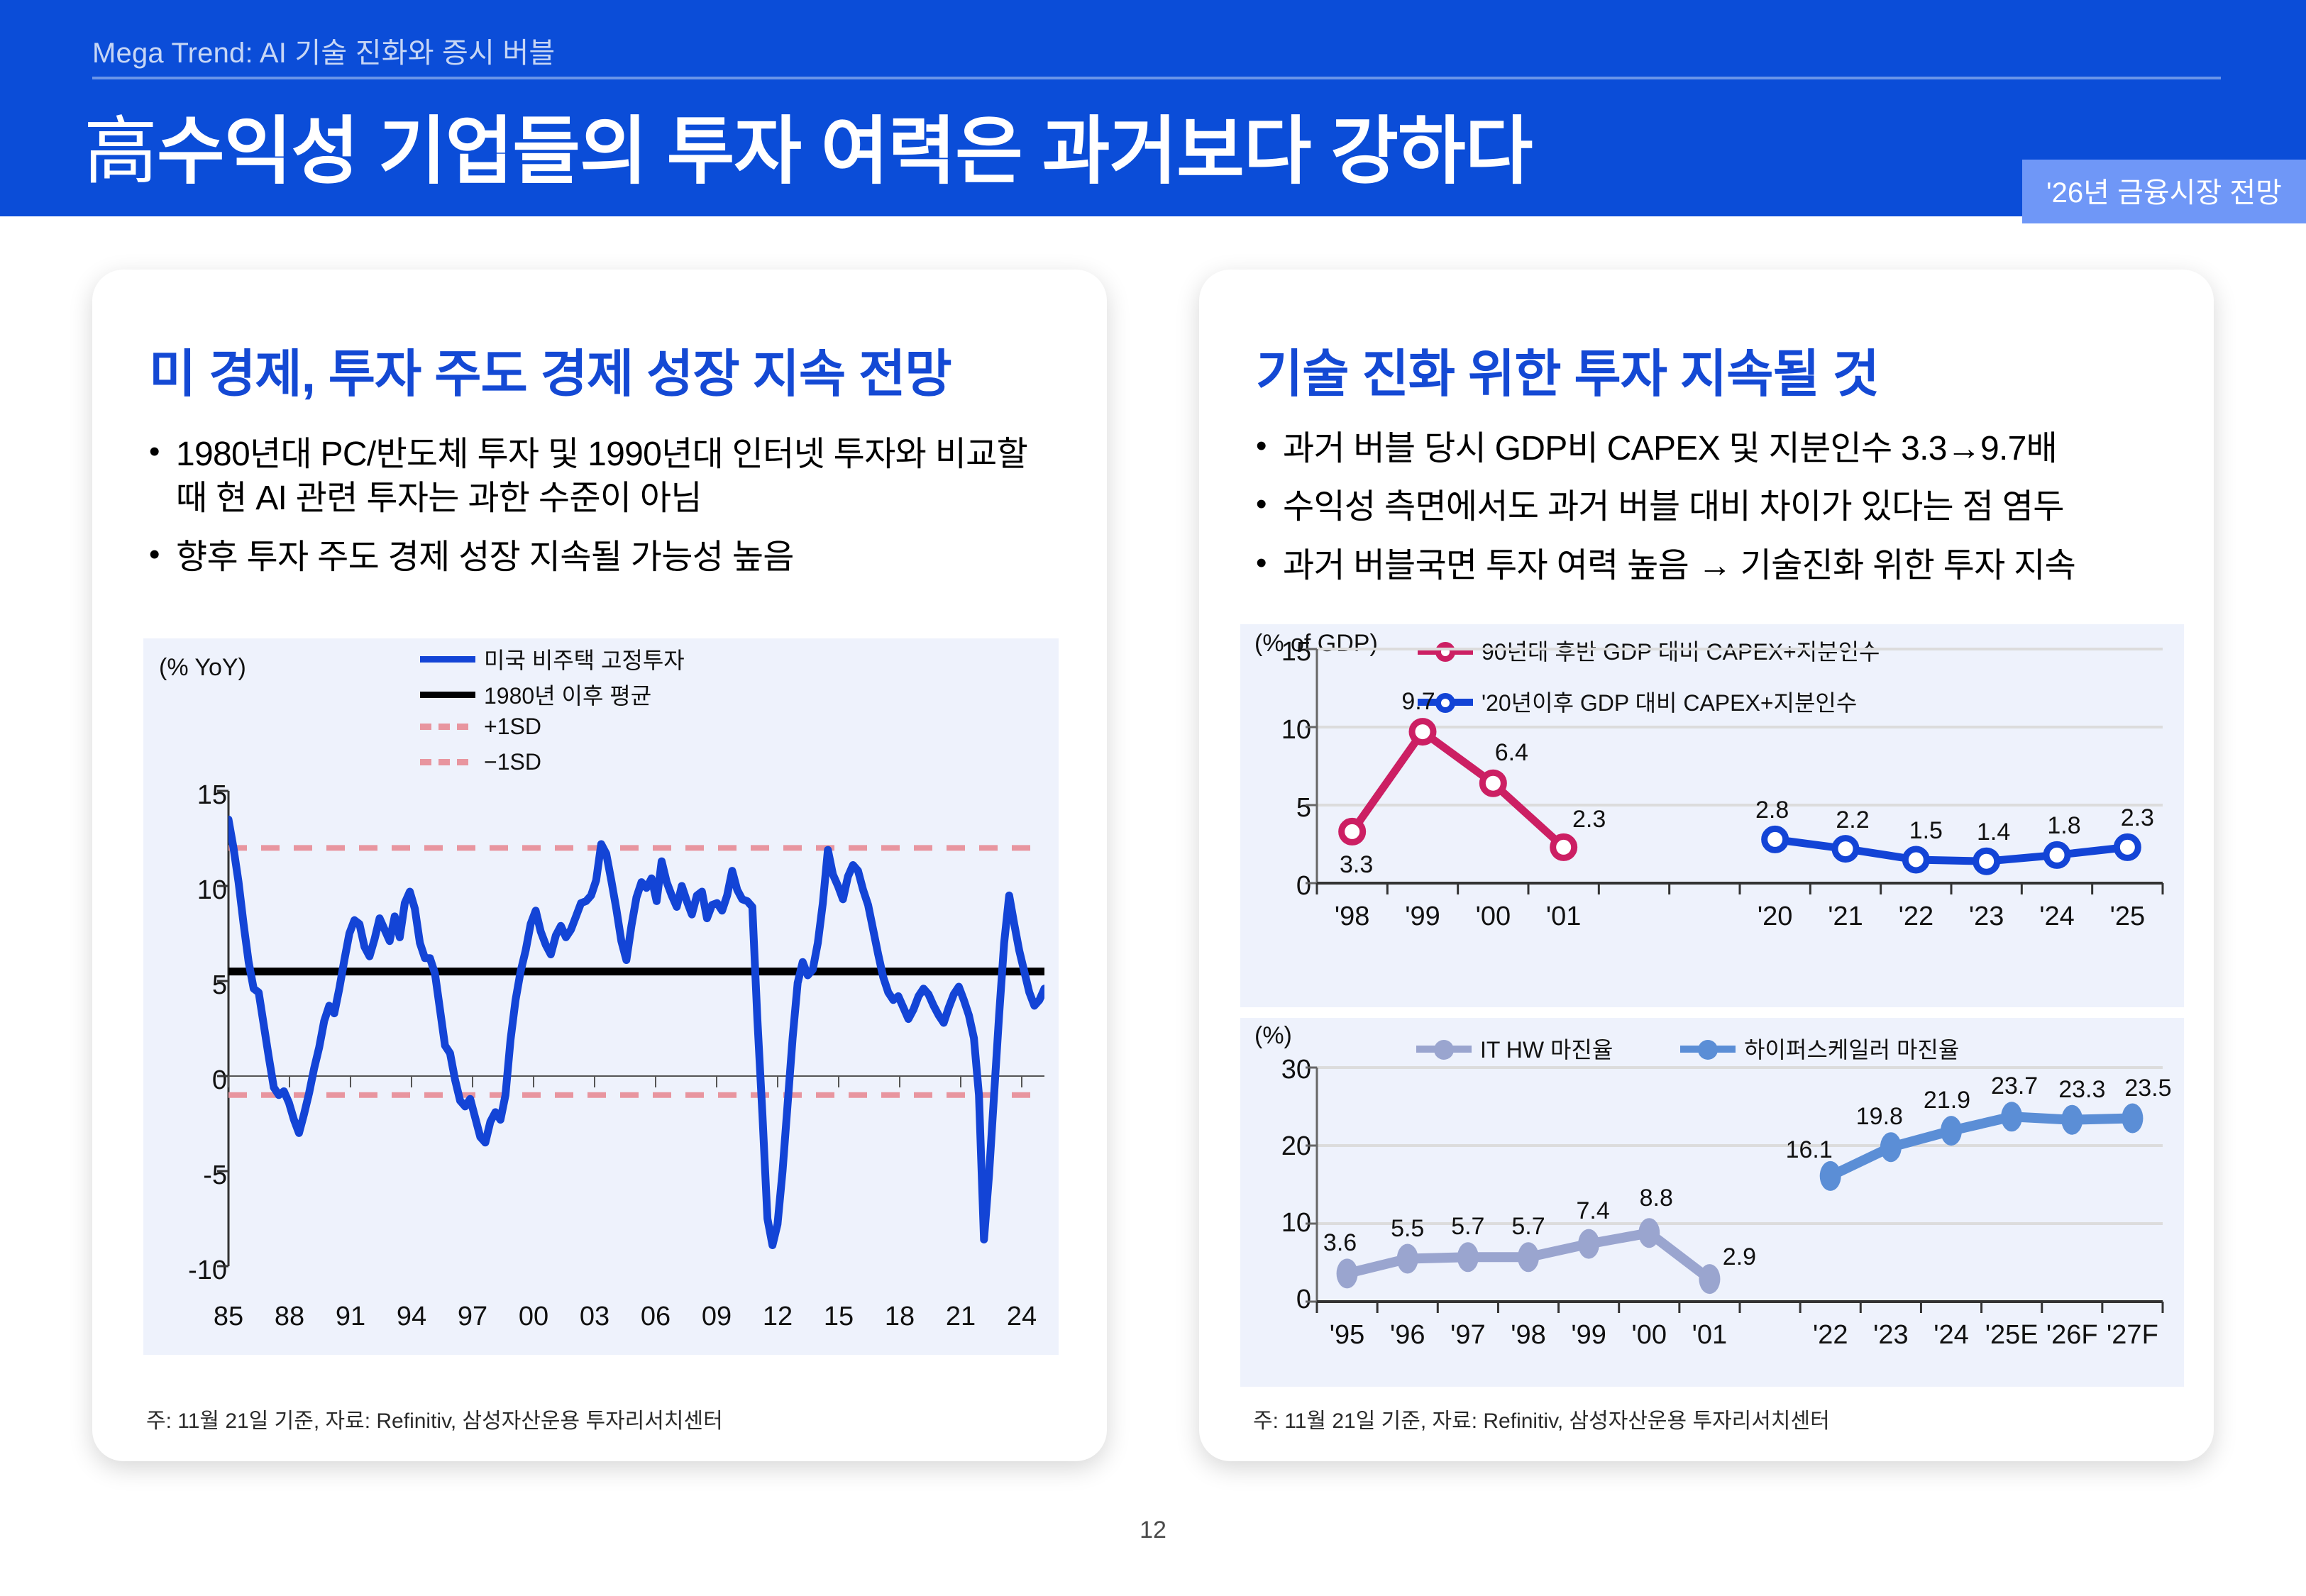  I want to click on header-eyebrow: Mega Trend: AI 기술 진화와 증시 버블, so click(324, 53).